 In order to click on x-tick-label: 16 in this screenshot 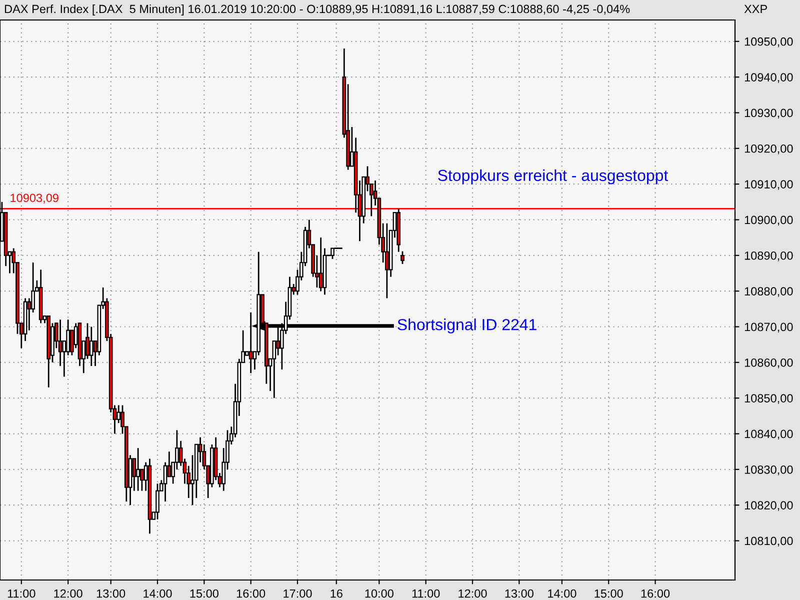, I will do `click(336, 593)`.